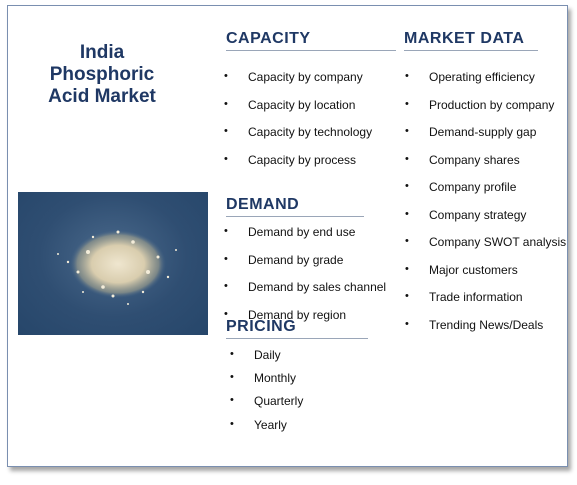 This screenshot has width=577, height=485. What do you see at coordinates (298, 139) in the screenshot?
I see `list-item: Capacity by technology` at bounding box center [298, 139].